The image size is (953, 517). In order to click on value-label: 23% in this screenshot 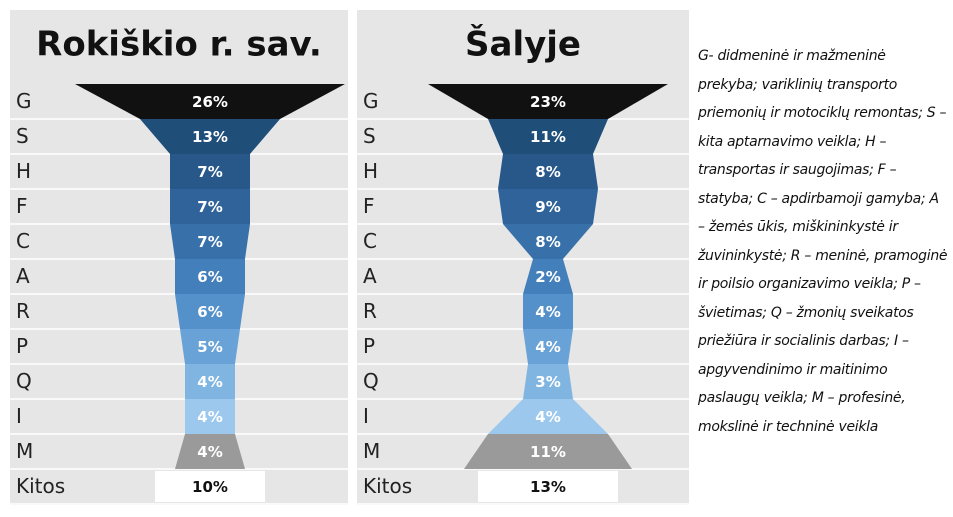, I will do `click(548, 102)`.